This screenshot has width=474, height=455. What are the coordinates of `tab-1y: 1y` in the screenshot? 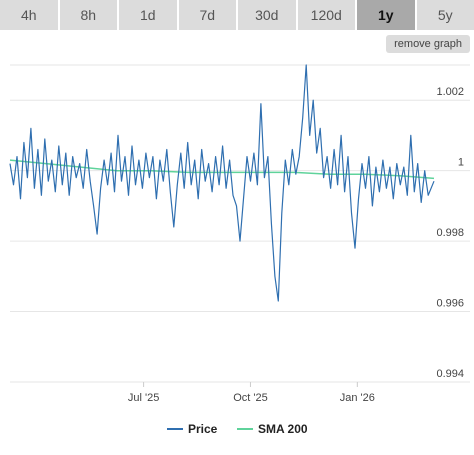 It's located at (386, 15).